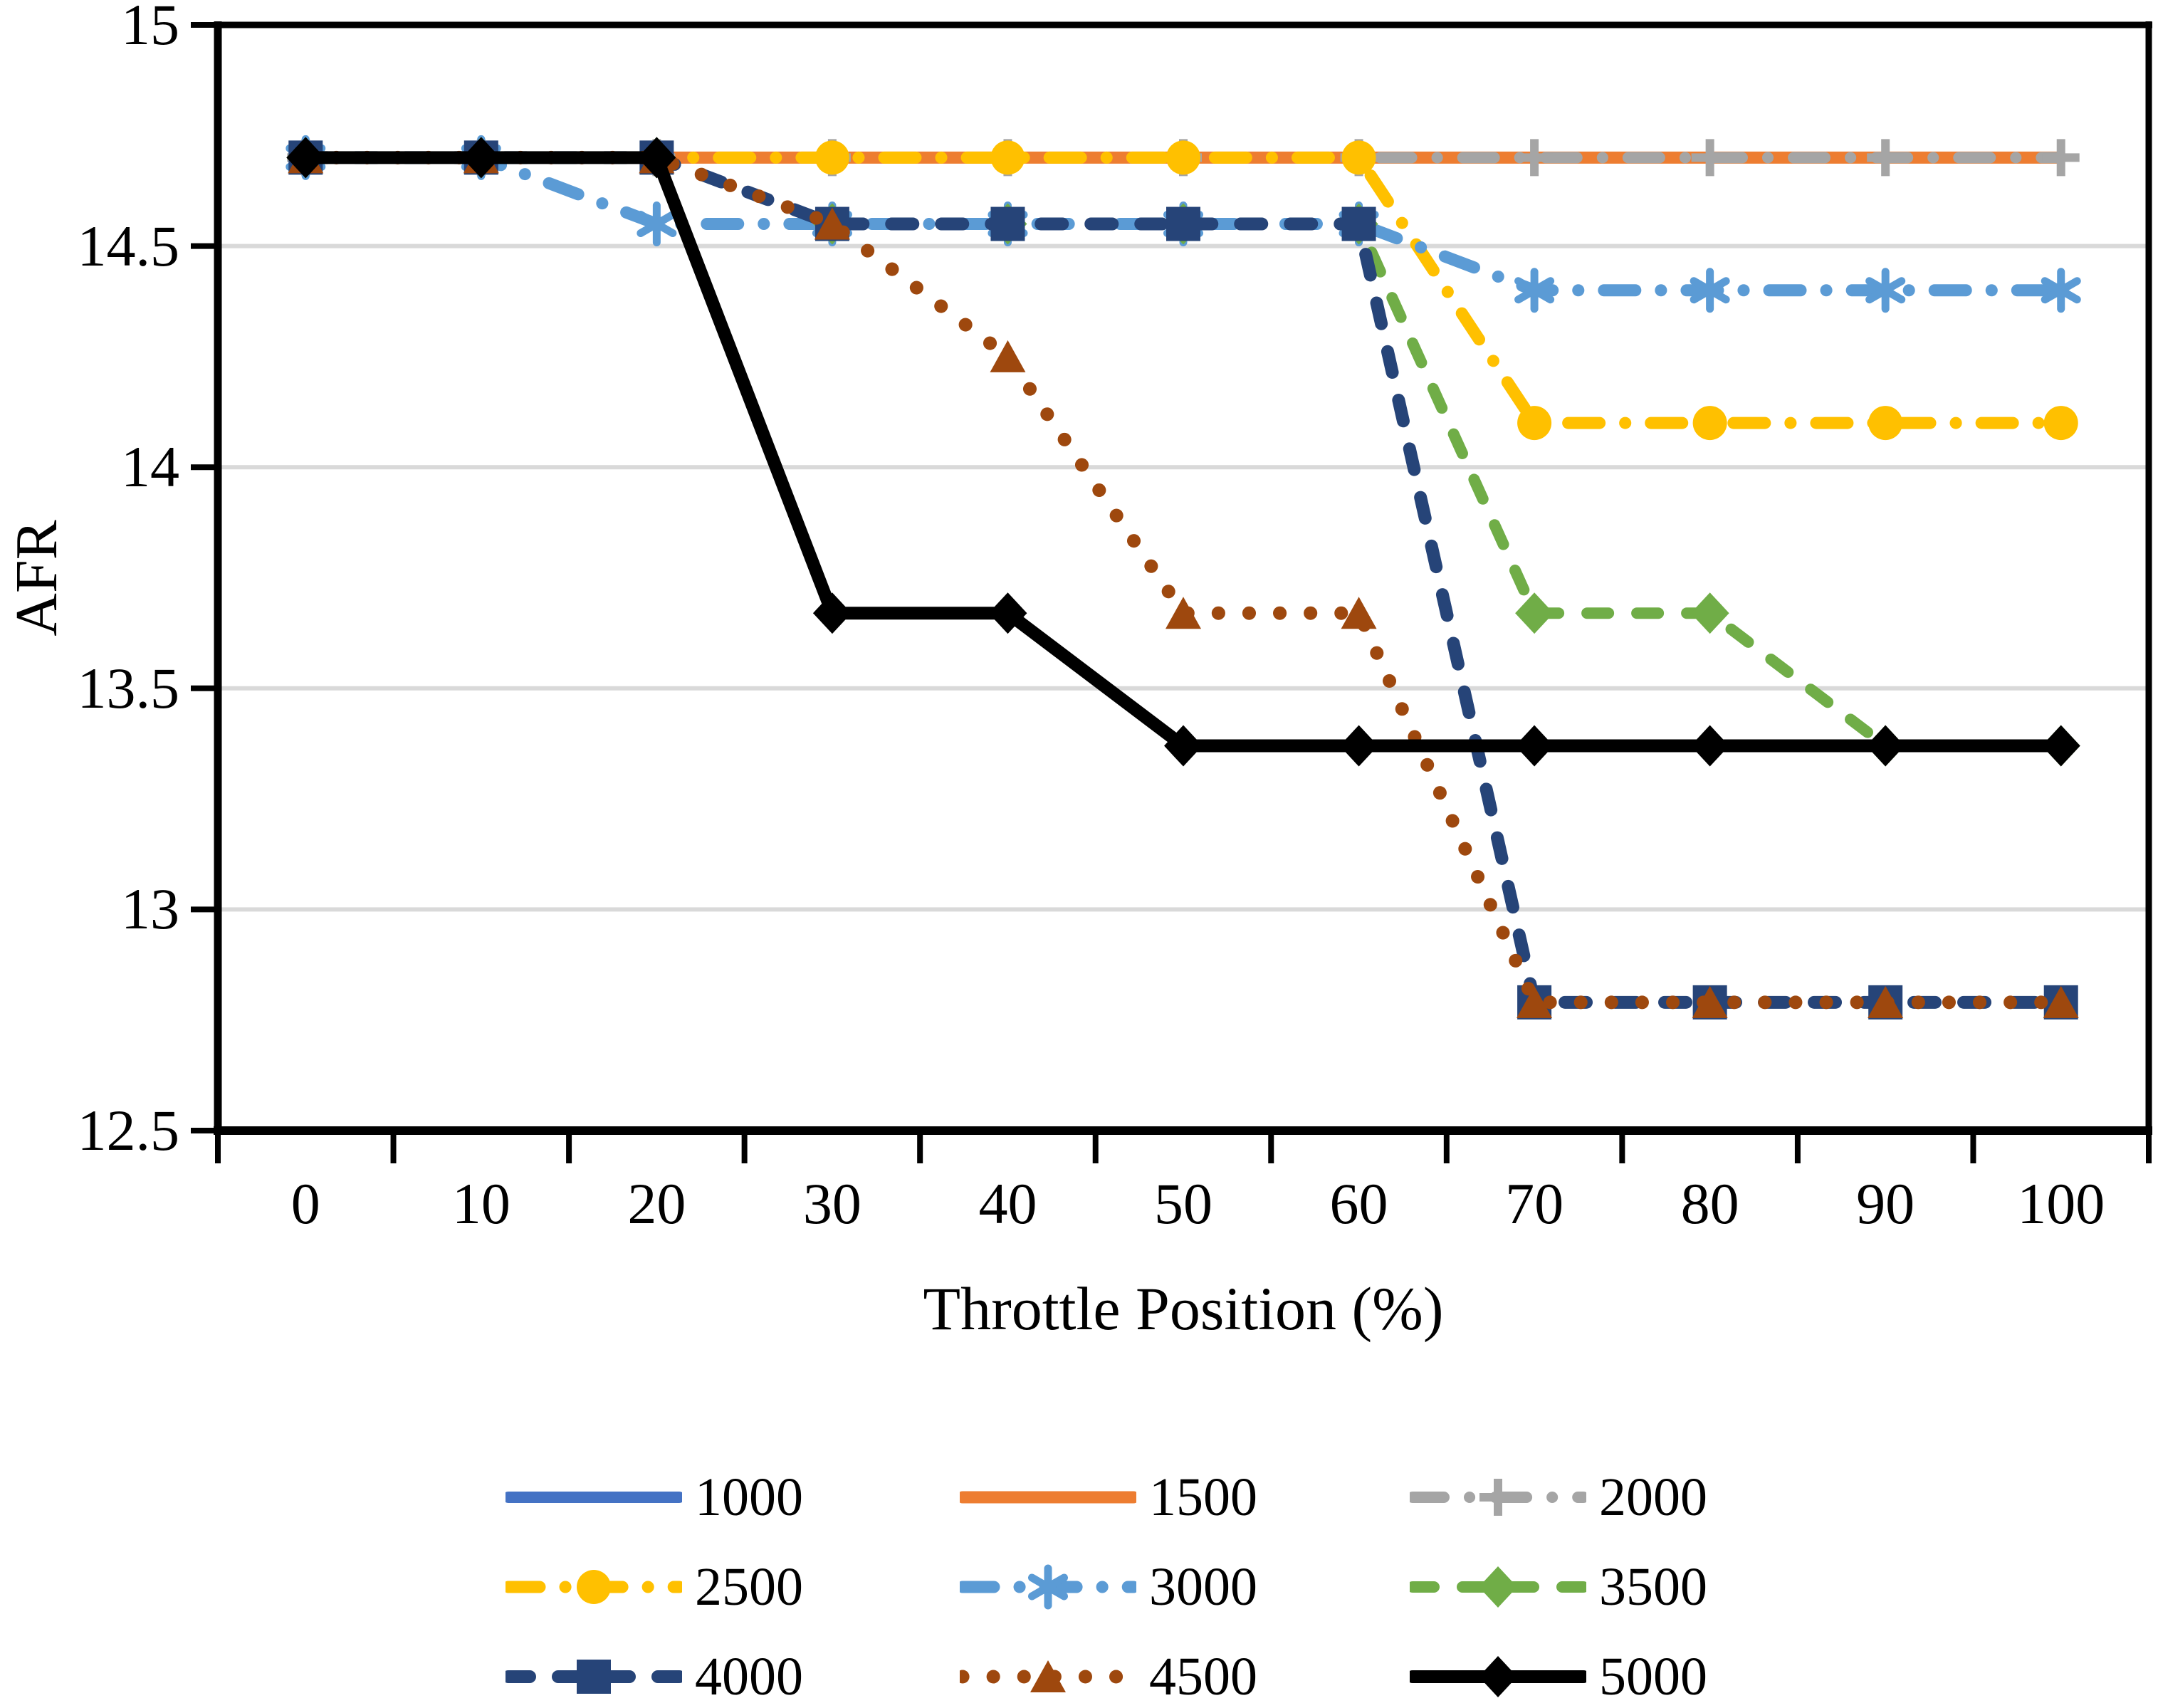  Describe the element at coordinates (150, 467) in the screenshot. I see `y-tick-label: 14` at that location.